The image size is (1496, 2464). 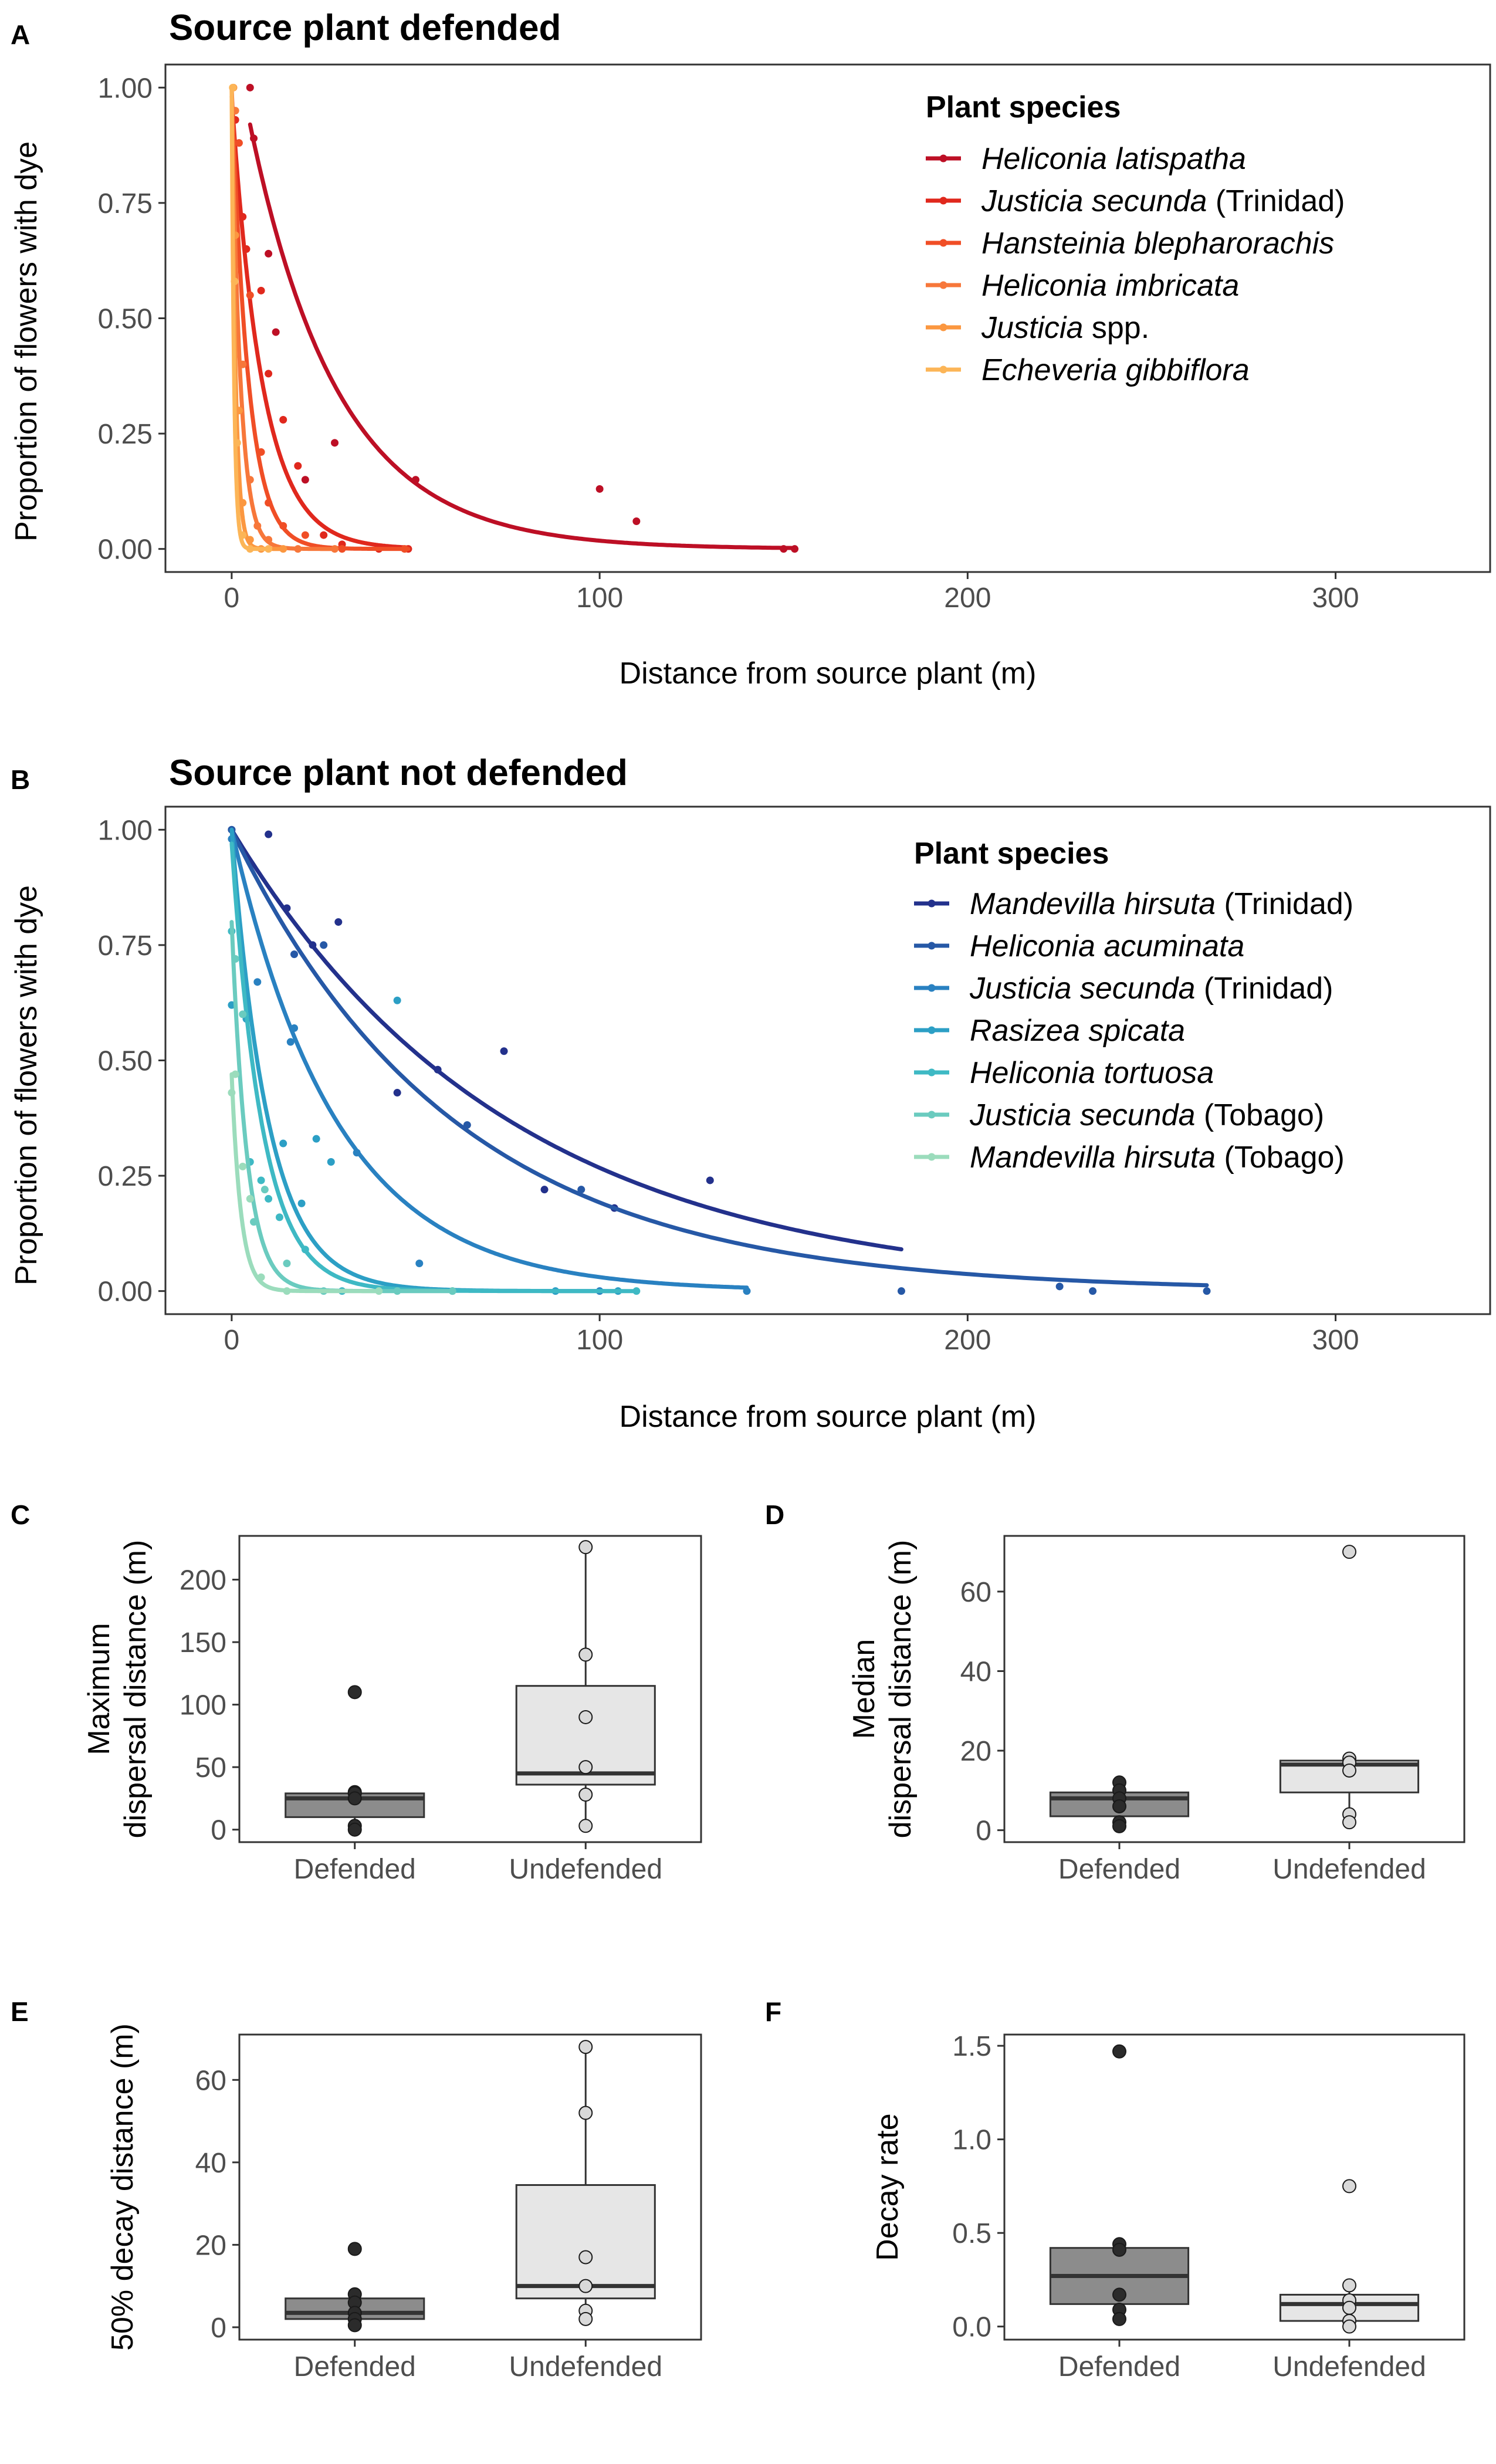 I want to click on panel-b-legend-label-species: Heliconia acuminata, so click(x=1107, y=946).